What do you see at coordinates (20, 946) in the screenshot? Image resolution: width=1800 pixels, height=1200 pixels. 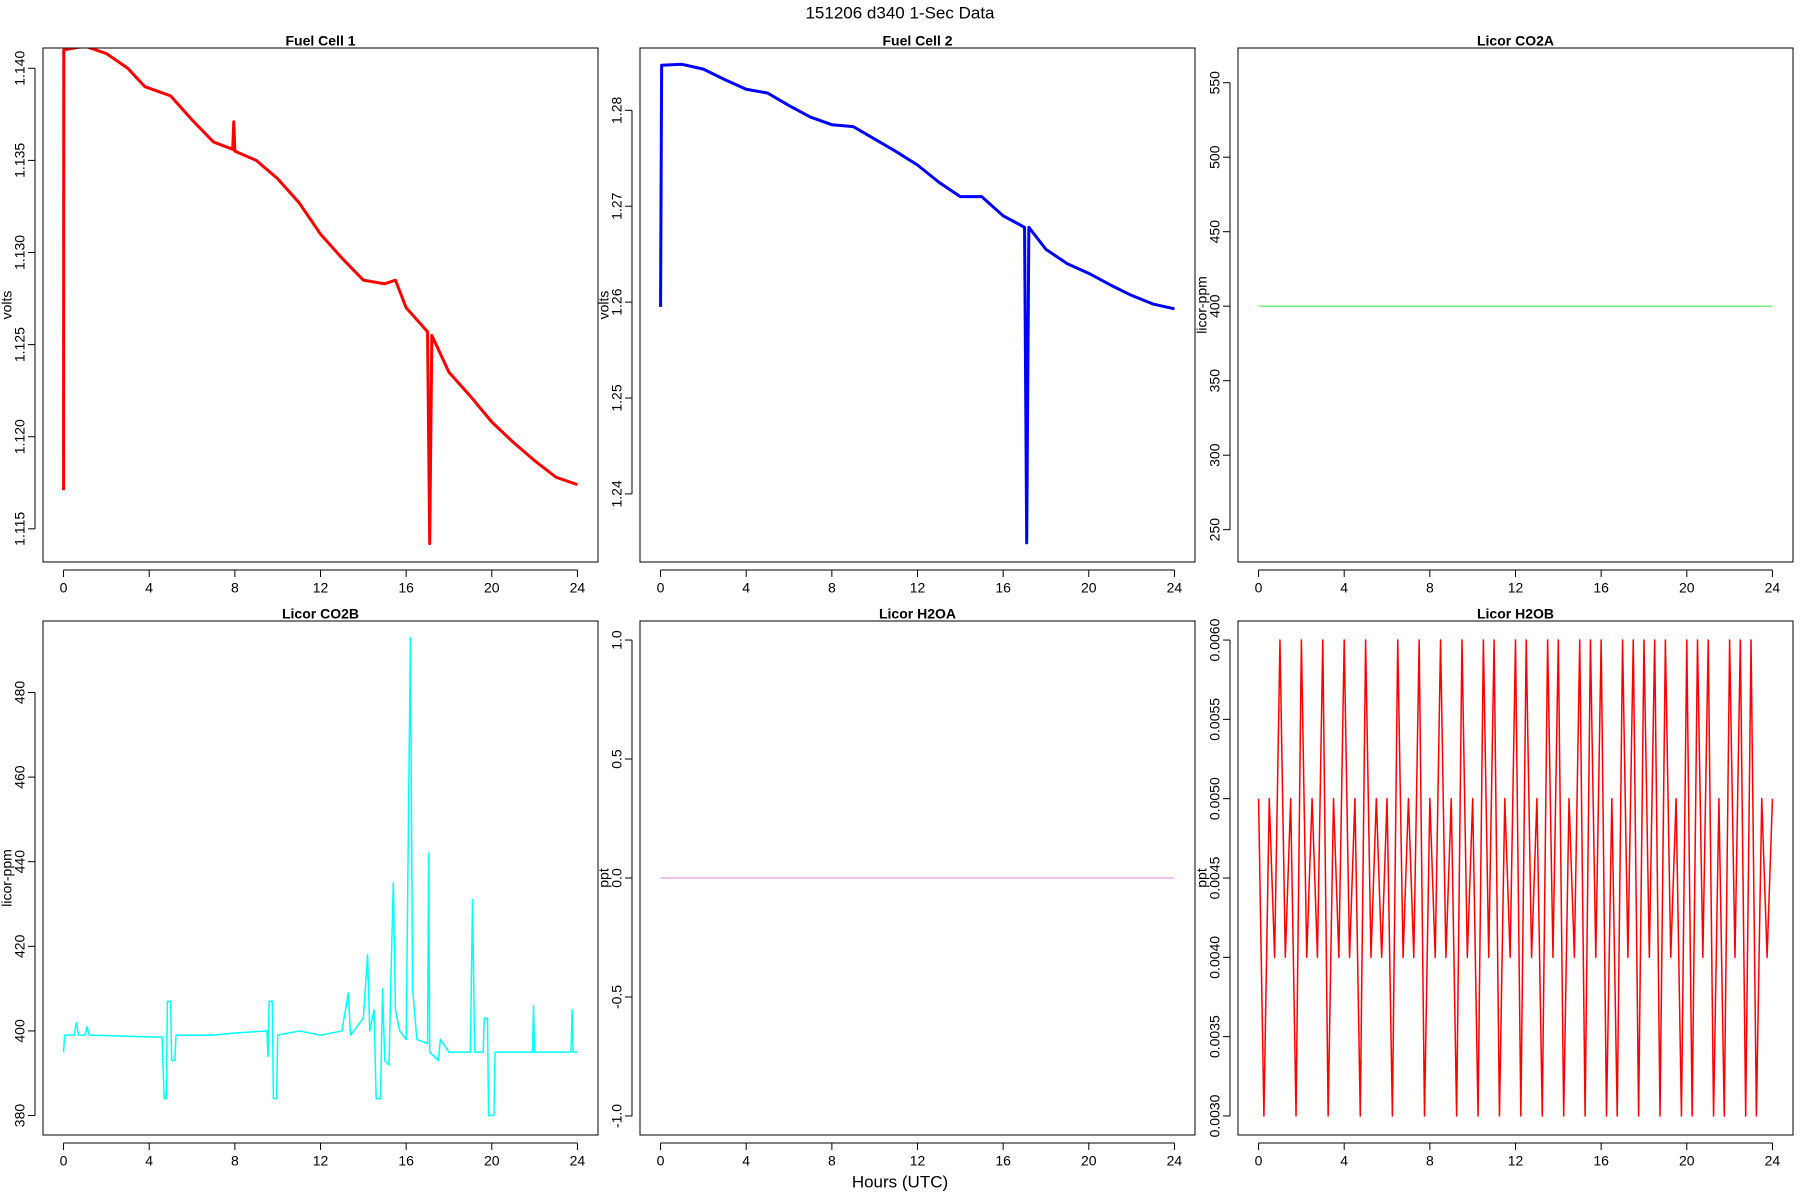 I see `y-tick-label: 420` at bounding box center [20, 946].